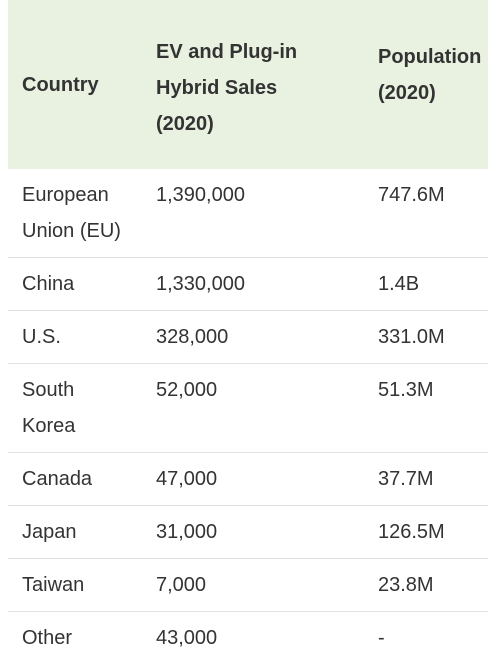 The image size is (500, 664). Describe the element at coordinates (426, 408) in the screenshot. I see `cell-population: 51.3M` at that location.